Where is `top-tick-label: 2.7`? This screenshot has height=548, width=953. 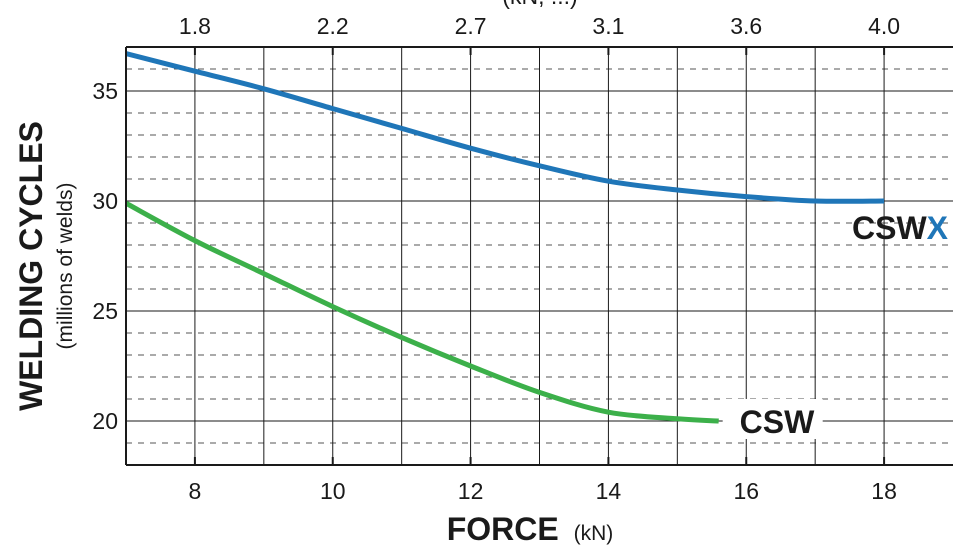 top-tick-label: 2.7 is located at coordinates (471, 26).